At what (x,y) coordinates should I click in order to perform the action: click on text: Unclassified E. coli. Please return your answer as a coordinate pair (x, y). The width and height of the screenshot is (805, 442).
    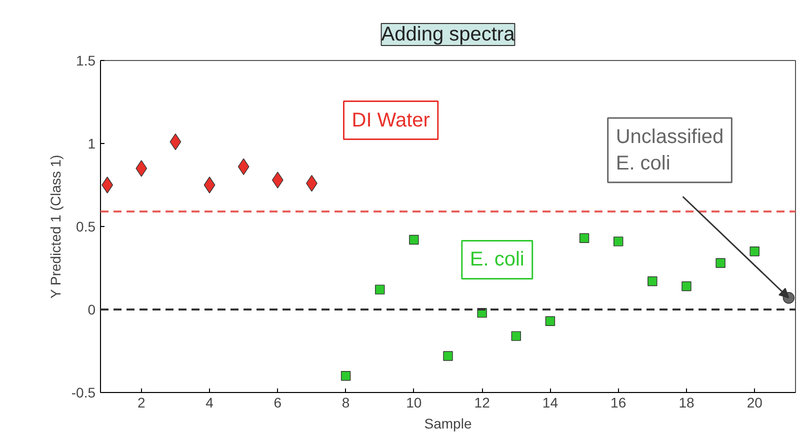
    Looking at the image, I should click on (670, 150).